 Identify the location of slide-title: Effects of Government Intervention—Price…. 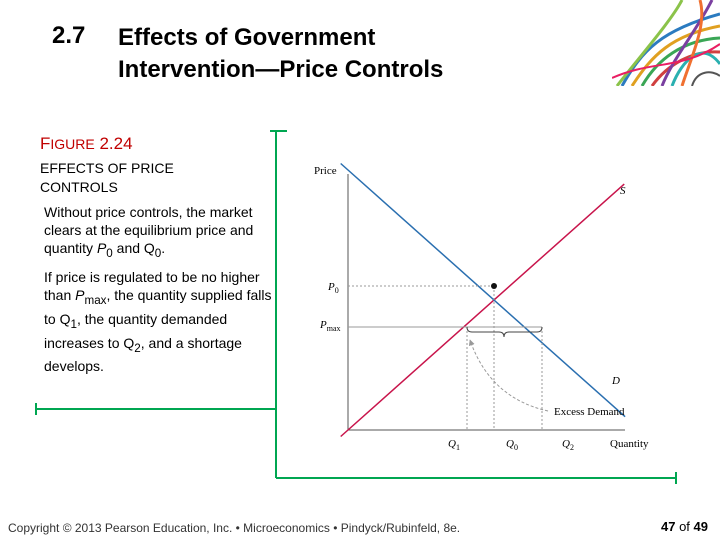
(280, 54).